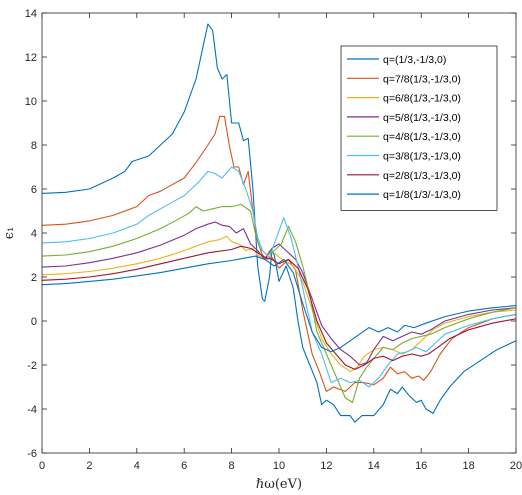 The height and width of the screenshot is (495, 522). What do you see at coordinates (516, 466) in the screenshot?
I see `x-tick-label: 20` at bounding box center [516, 466].